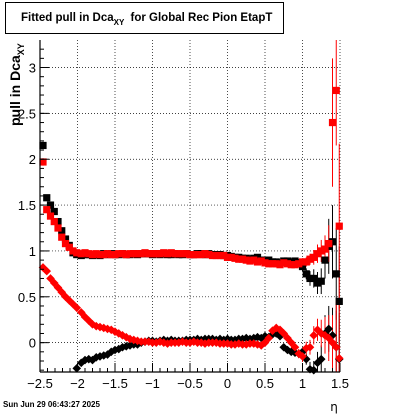  Describe the element at coordinates (32, 68) in the screenshot. I see `y-tick-label: 3` at that location.